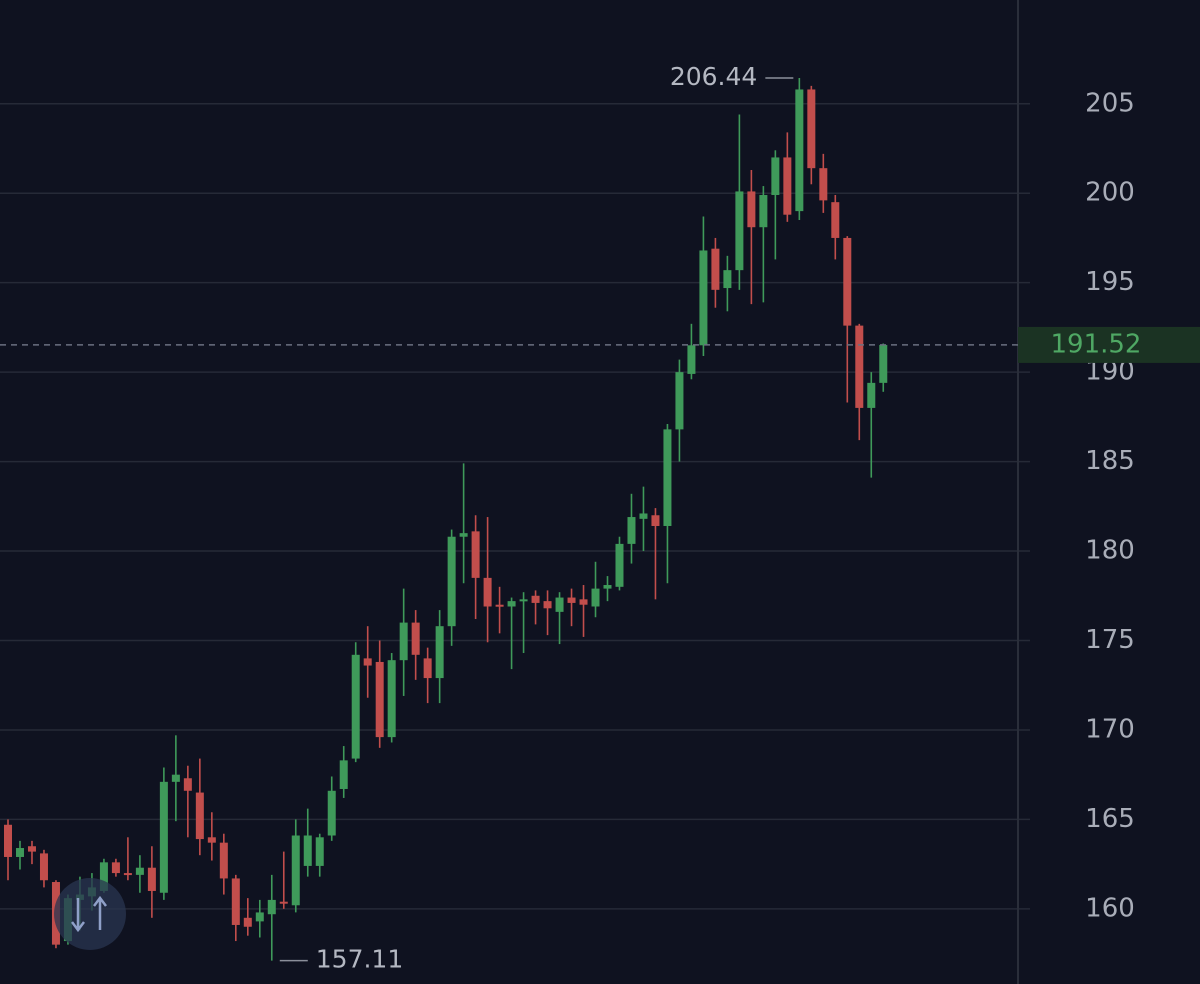 The height and width of the screenshot is (984, 1200). Describe the element at coordinates (1110, 461) in the screenshot. I see `y-tick-label: 185` at that location.